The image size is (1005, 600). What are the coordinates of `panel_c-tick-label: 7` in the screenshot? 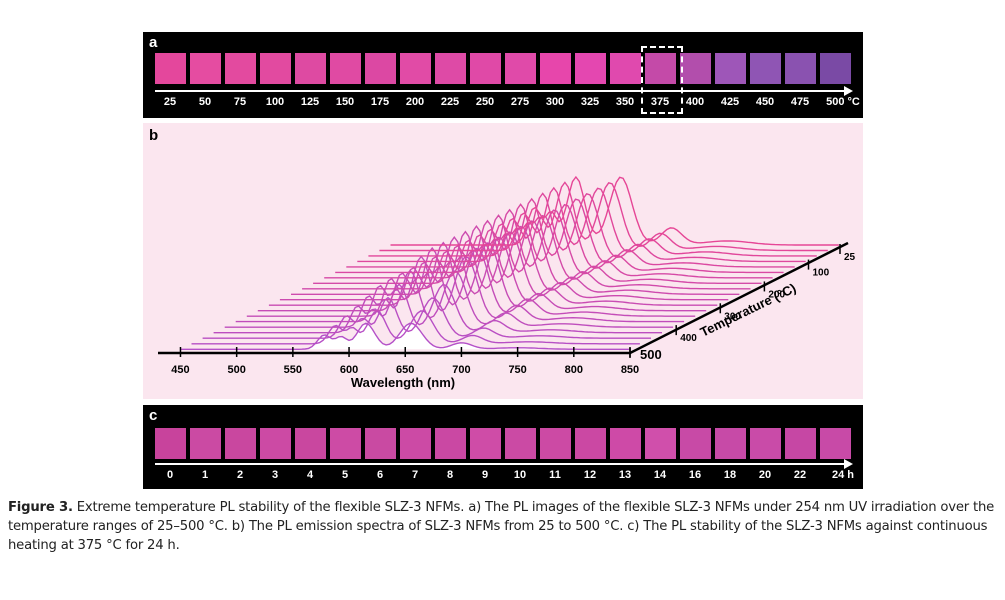 It's located at (415, 475).